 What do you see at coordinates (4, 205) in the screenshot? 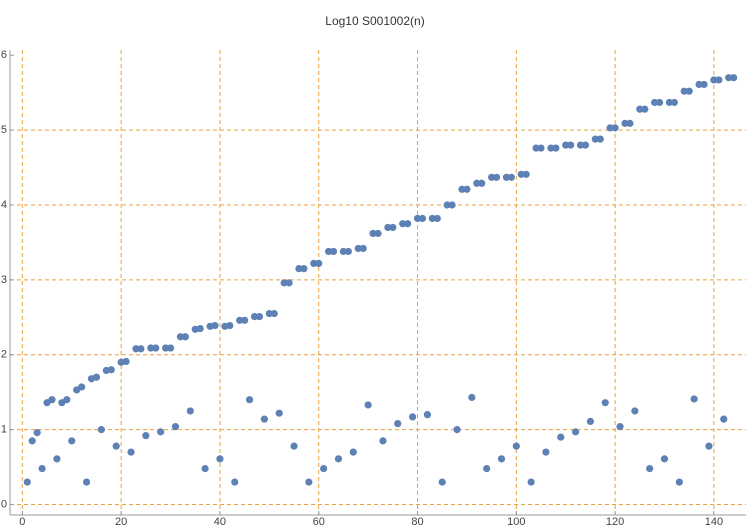
I see `y-tick-label: 4` at bounding box center [4, 205].